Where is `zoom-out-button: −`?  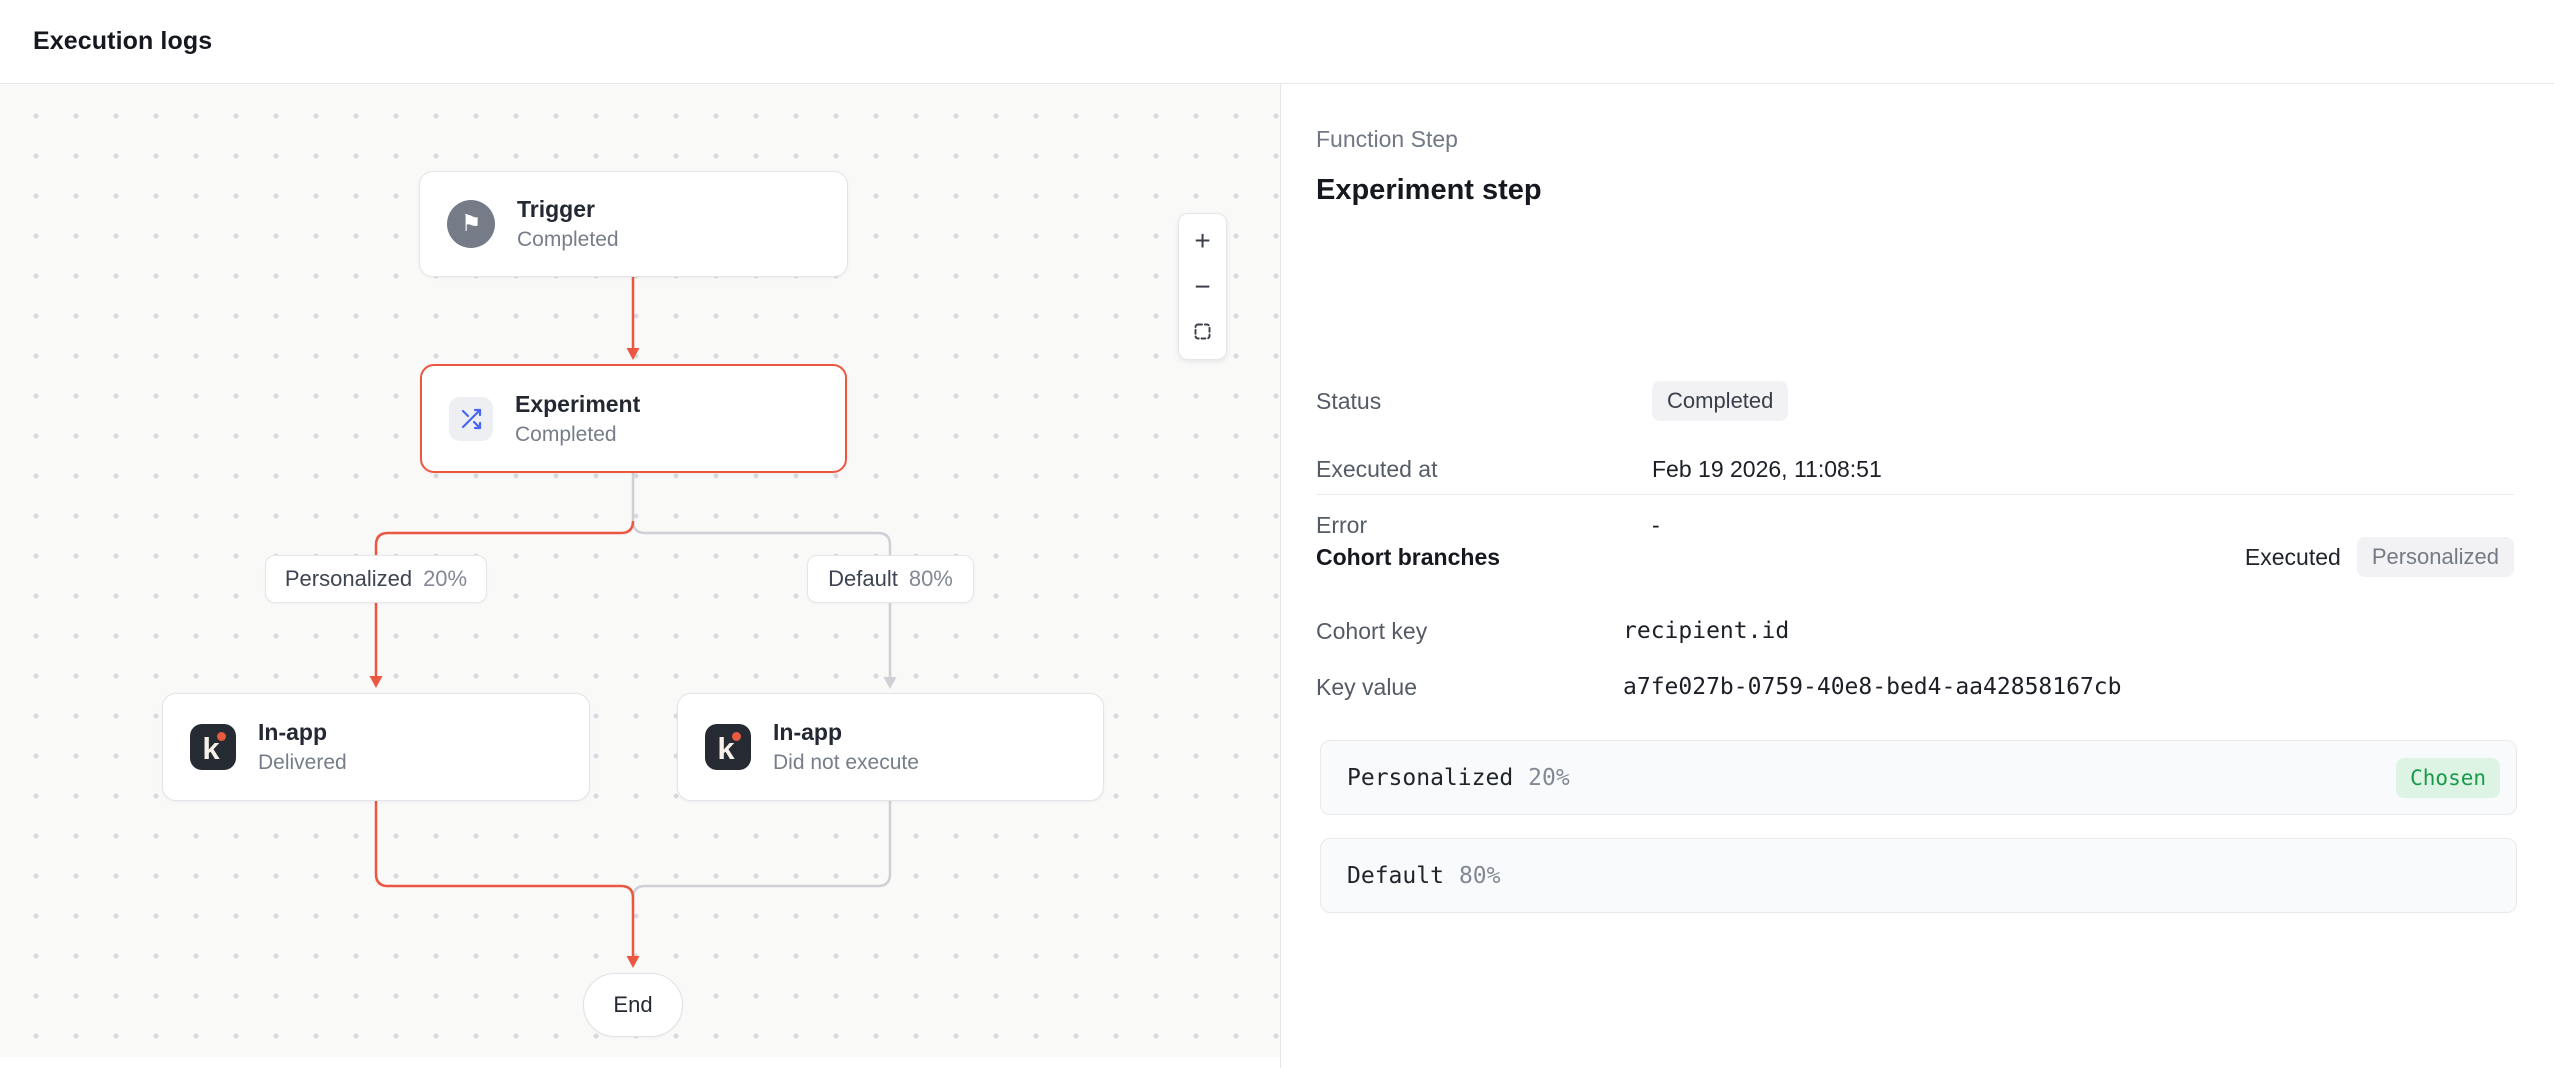
zoom-out-button: − is located at coordinates (1202, 286).